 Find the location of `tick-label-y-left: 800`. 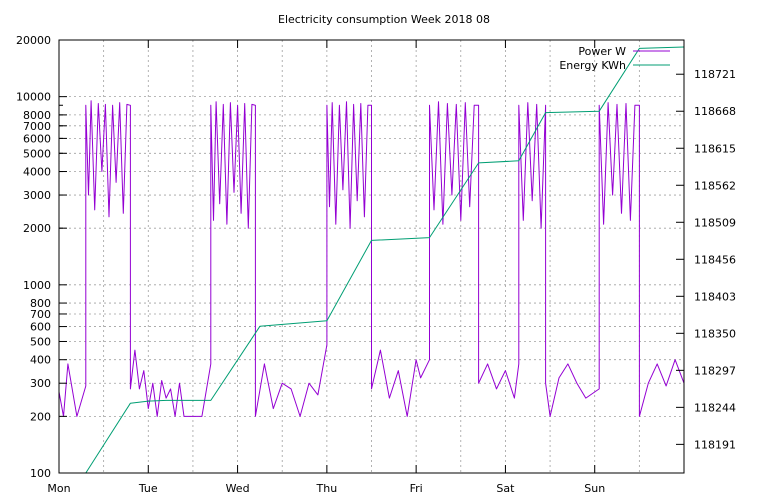

tick-label-y-left: 800 is located at coordinates (40, 303).